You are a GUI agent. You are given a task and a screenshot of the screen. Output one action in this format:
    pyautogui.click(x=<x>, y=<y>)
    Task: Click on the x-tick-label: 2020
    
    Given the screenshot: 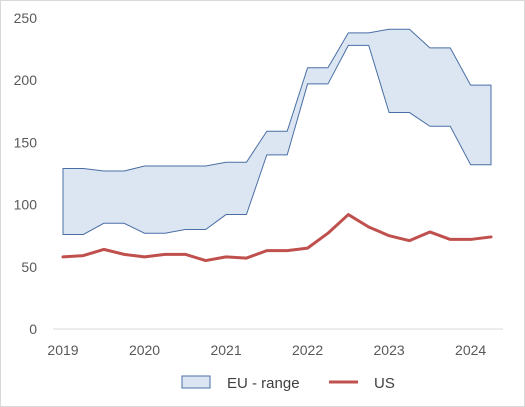 What is the action you would take?
    pyautogui.click(x=144, y=350)
    